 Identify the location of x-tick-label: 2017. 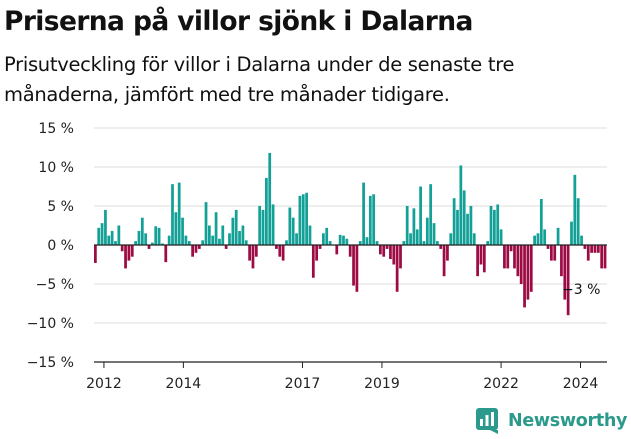
(303, 384).